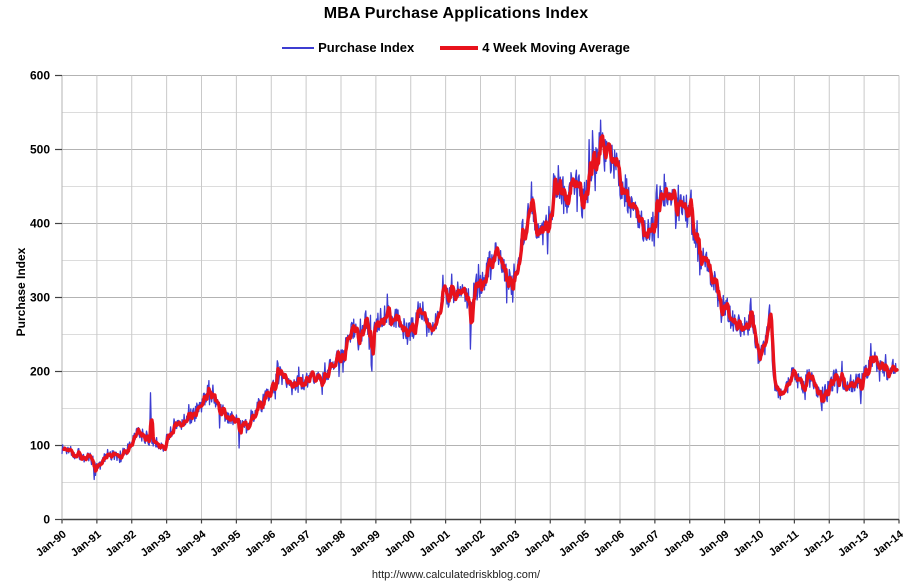  What do you see at coordinates (366, 47) in the screenshot?
I see `legend-label-purchase-index: Purchase Index` at bounding box center [366, 47].